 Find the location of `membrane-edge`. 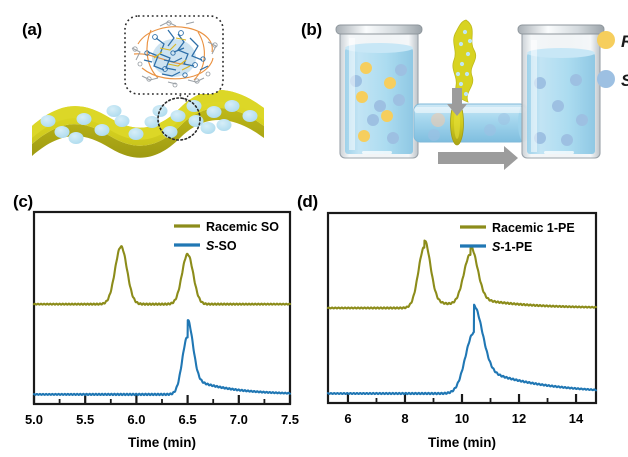

membrane-edge is located at coordinates (148, 133).